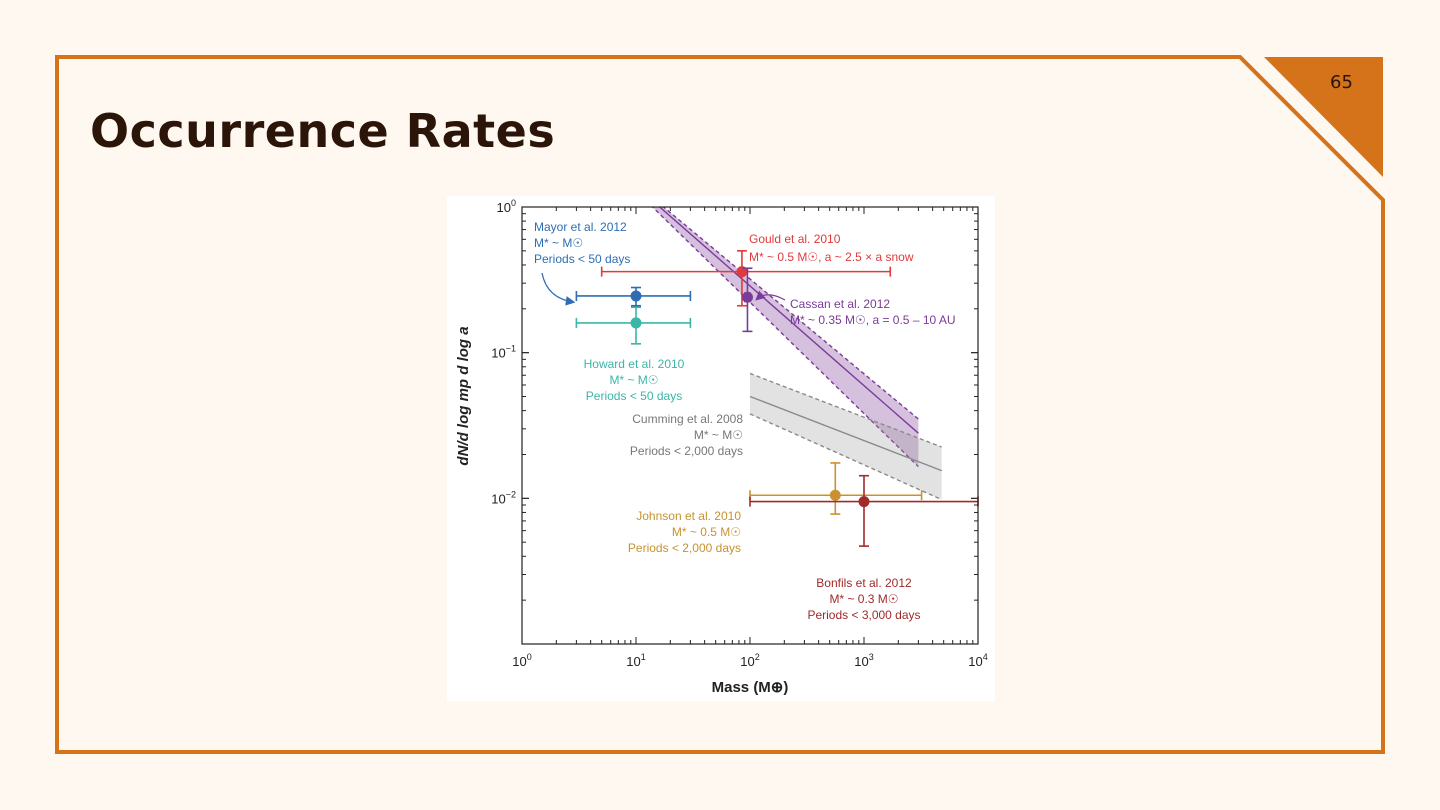 This screenshot has height=810, width=1440. I want to click on svg-text: M* ~ 0.35 M☉, a = 0.5 – 10 AU, so click(873, 320).